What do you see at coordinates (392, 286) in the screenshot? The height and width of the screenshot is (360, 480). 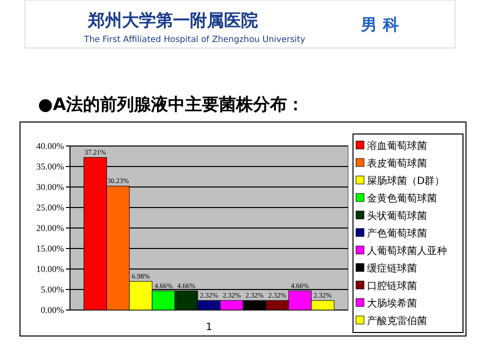 I see `legend-label: 口腔链球菌` at bounding box center [392, 286].